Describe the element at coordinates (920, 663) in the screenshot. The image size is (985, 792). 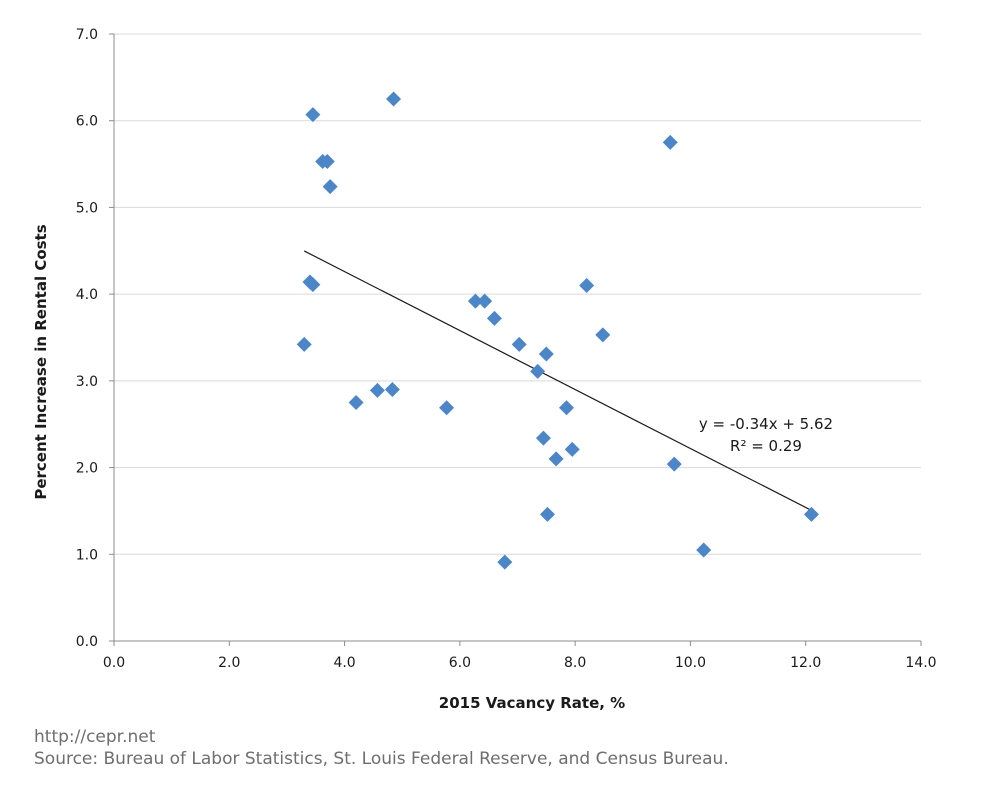
I see `x-tick-label: 14.0` at that location.